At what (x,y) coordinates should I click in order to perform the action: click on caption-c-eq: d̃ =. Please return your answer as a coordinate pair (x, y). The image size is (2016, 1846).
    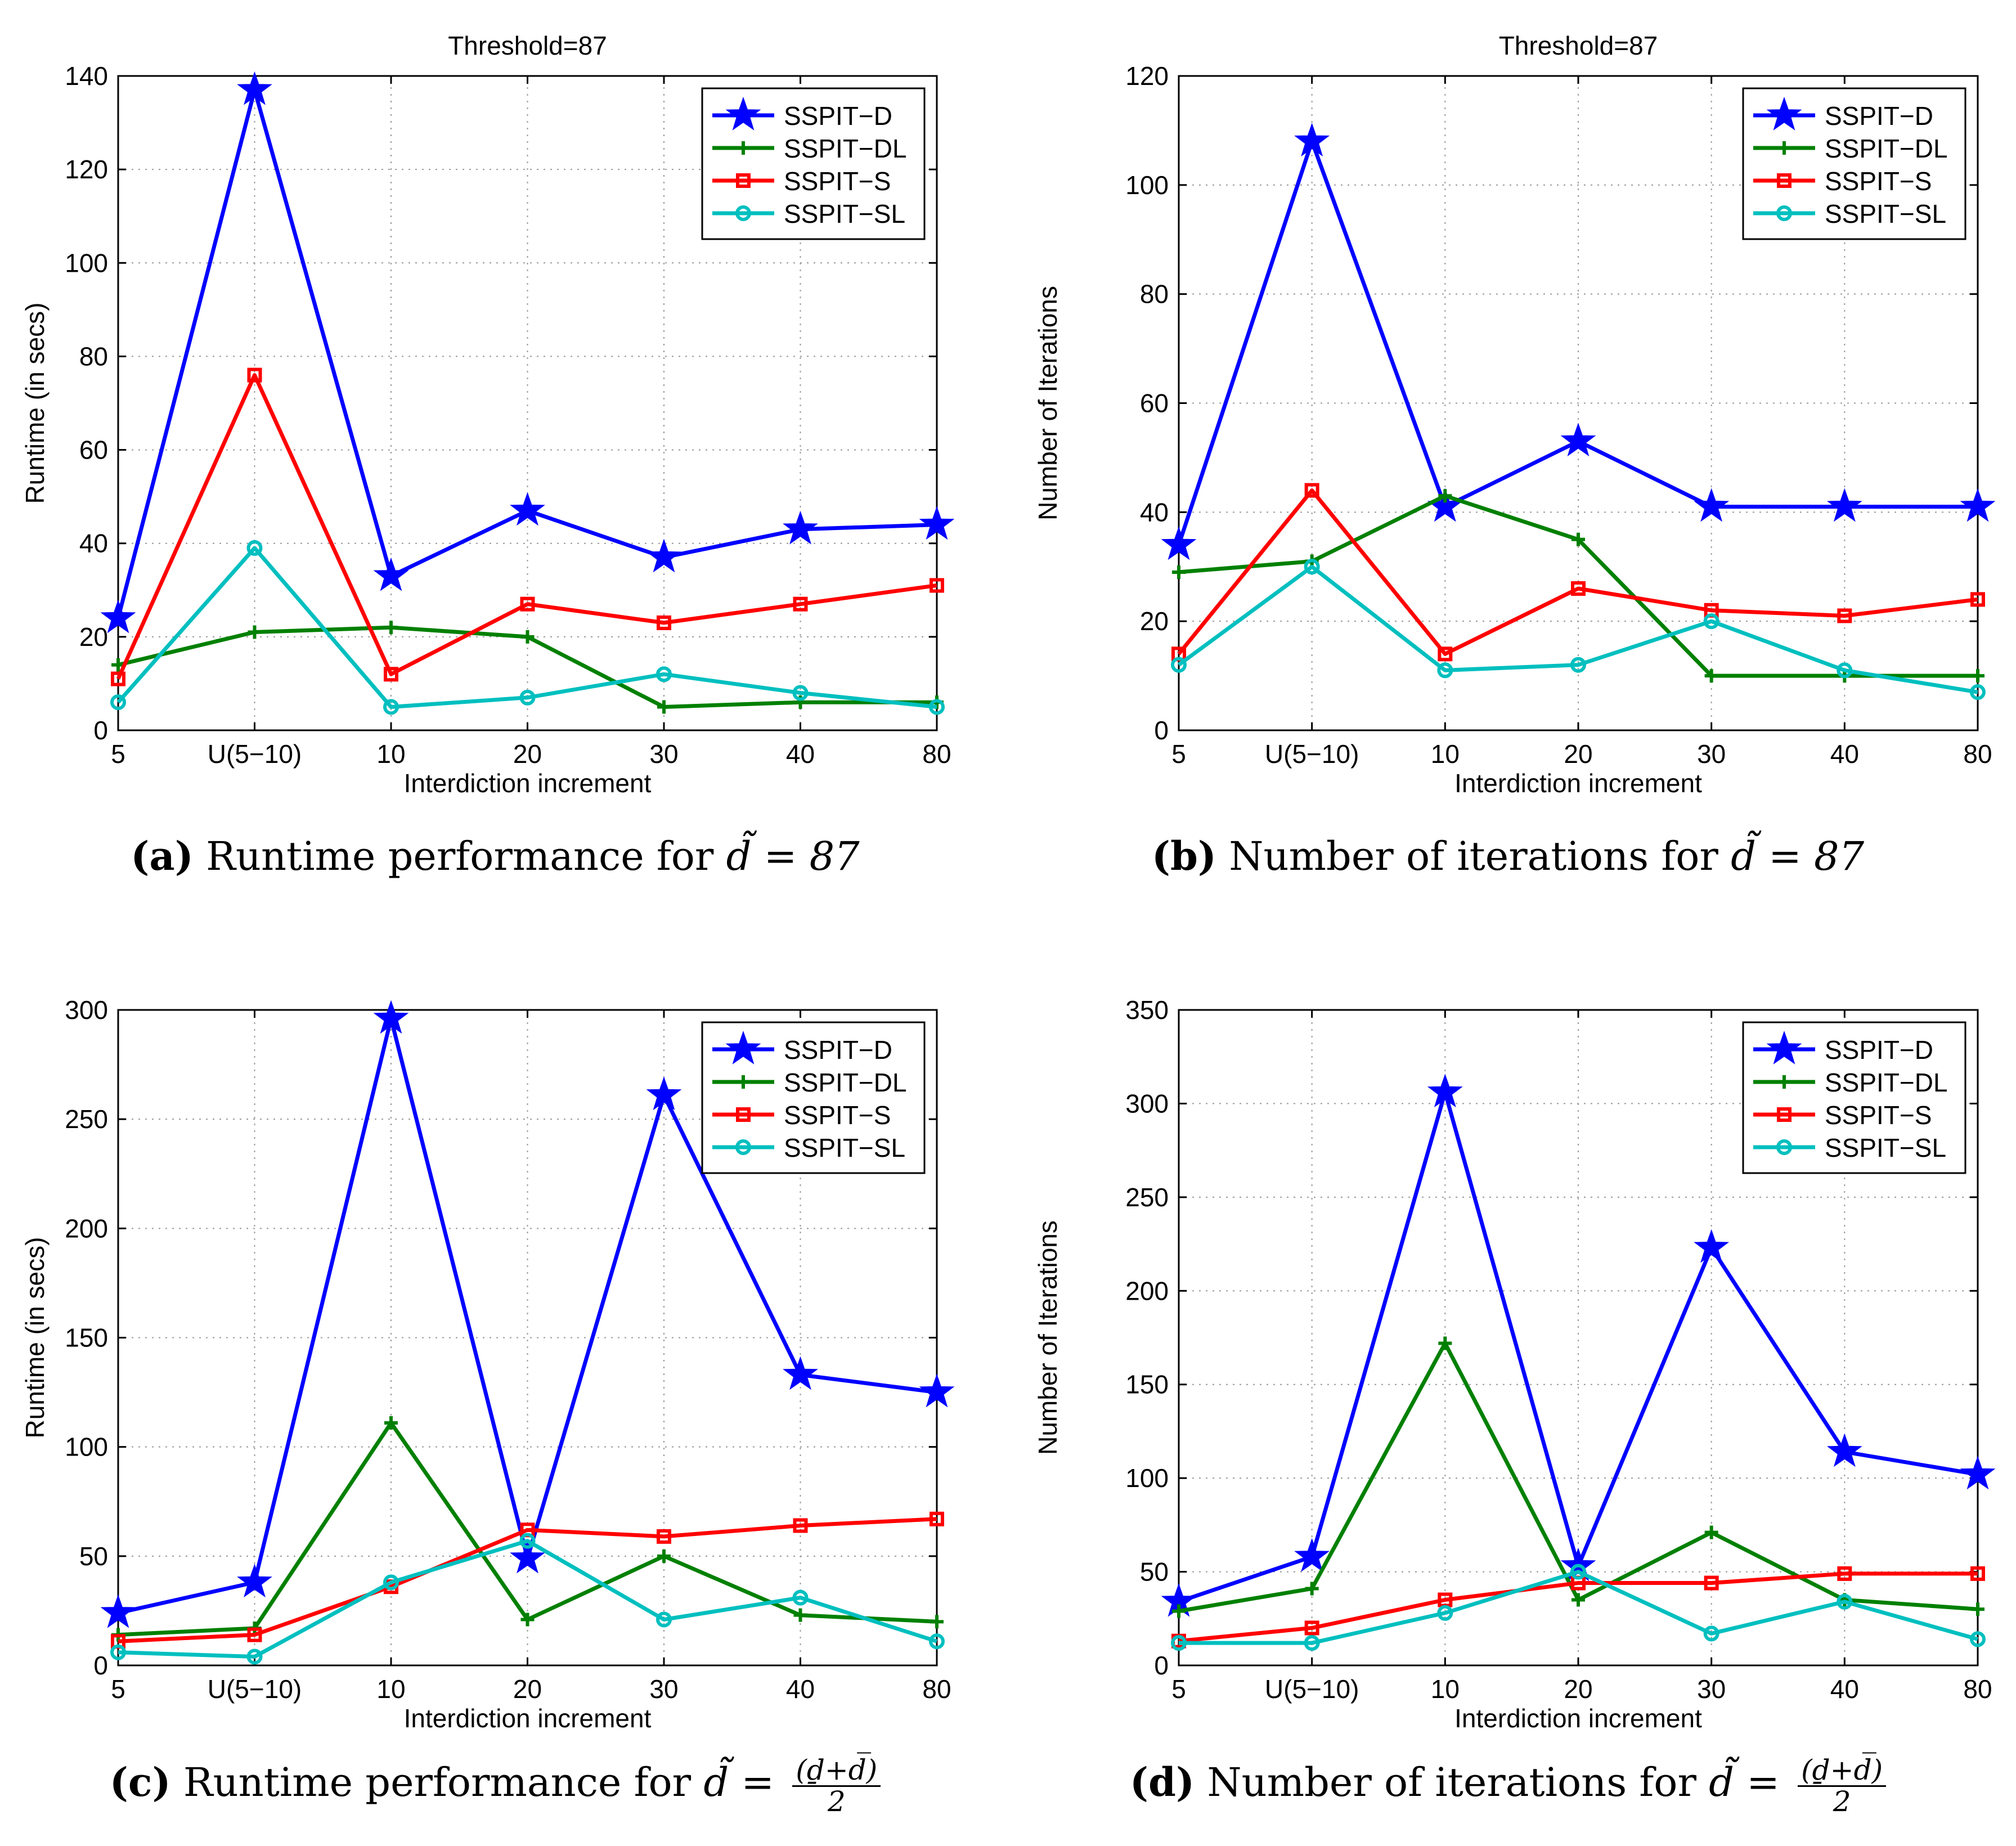
    Looking at the image, I should click on (739, 1782).